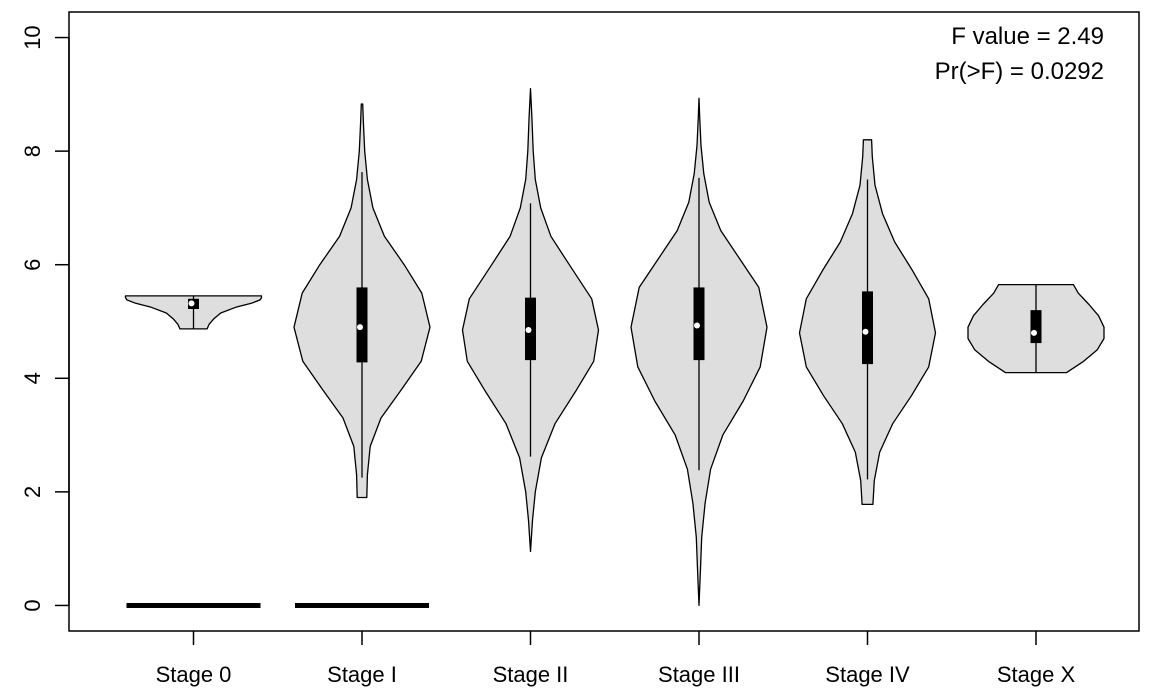 The width and height of the screenshot is (1151, 694). What do you see at coordinates (32, 378) in the screenshot?
I see `y-tick-label: 4` at bounding box center [32, 378].